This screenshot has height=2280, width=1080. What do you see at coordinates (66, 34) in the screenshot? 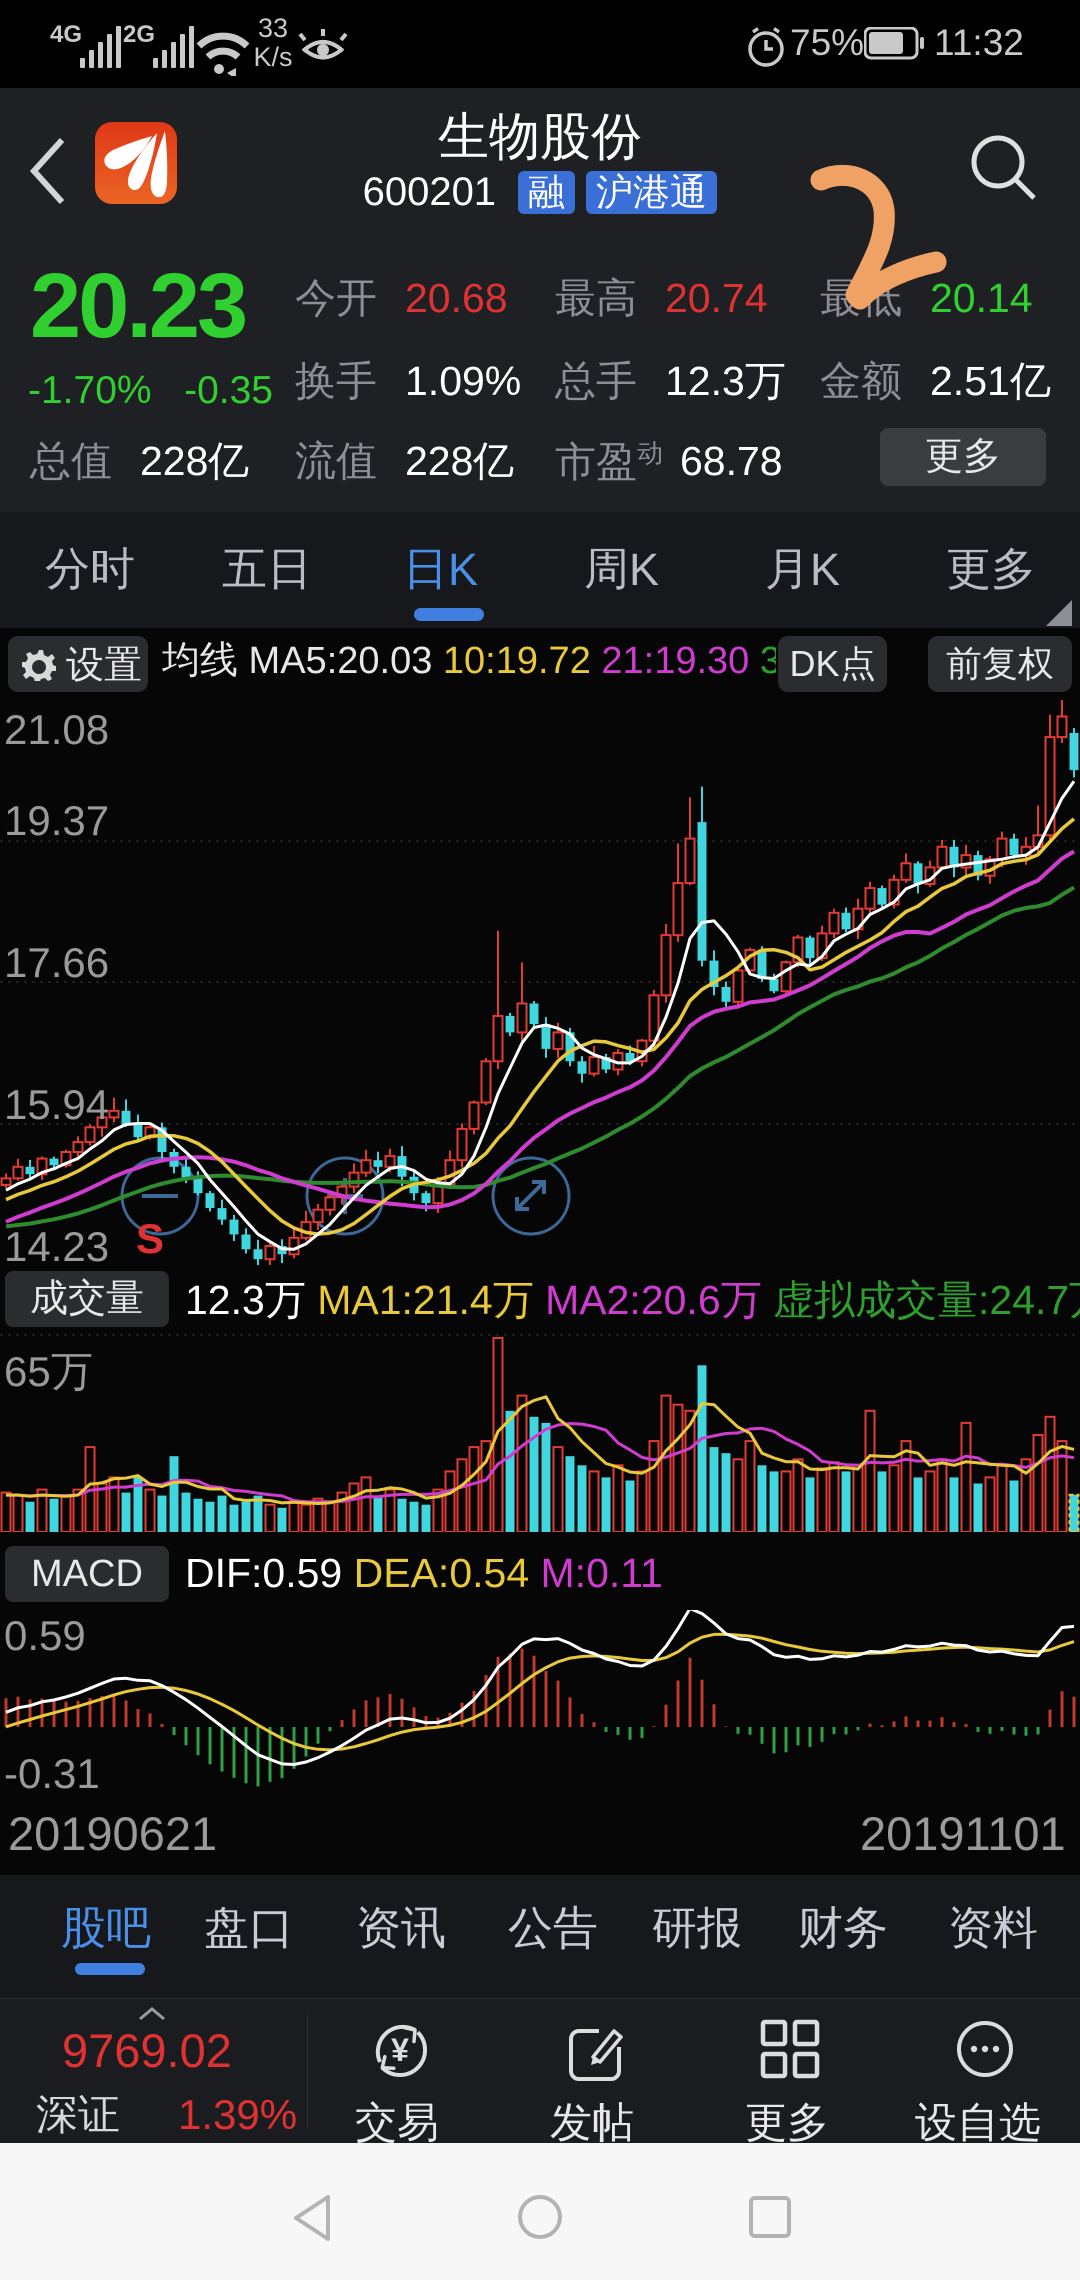
I see `svg-text: 4G` at bounding box center [66, 34].